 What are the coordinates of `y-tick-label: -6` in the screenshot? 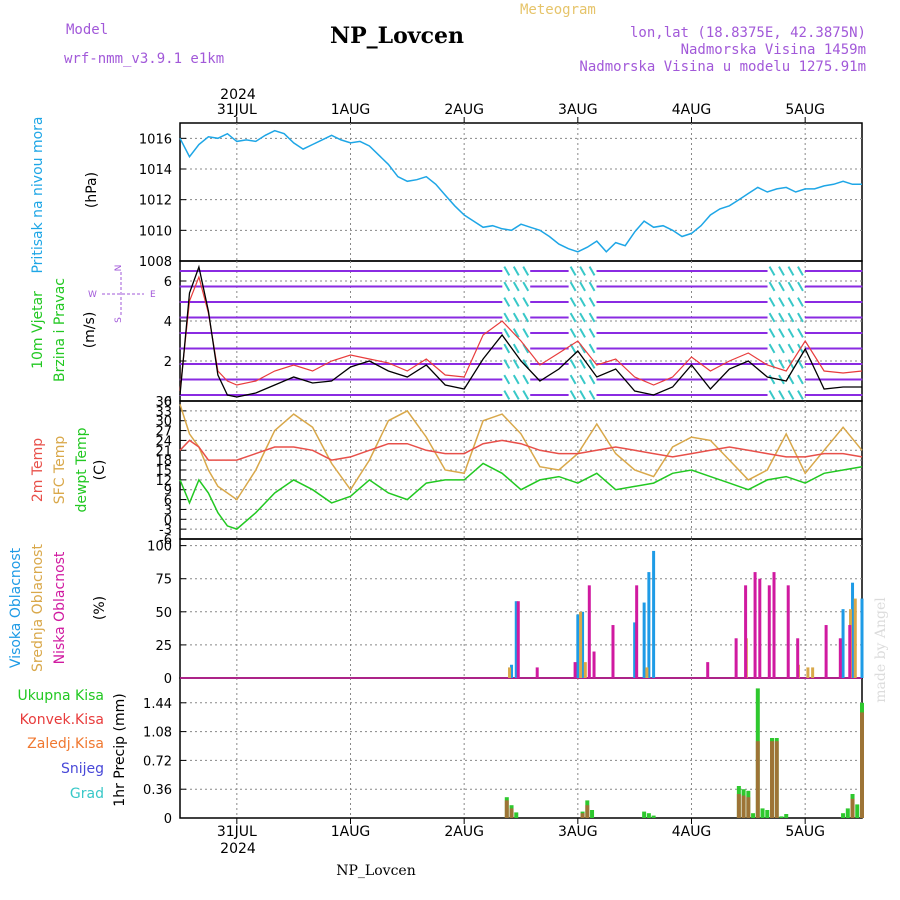 It's located at (165, 540).